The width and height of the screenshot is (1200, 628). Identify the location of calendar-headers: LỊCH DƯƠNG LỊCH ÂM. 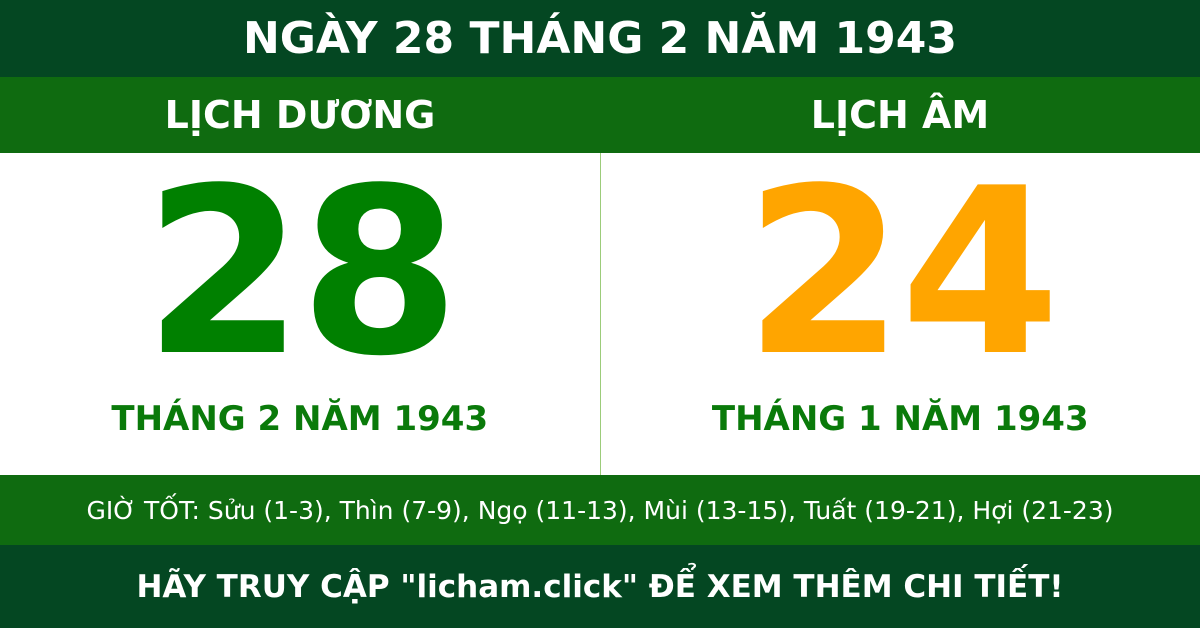
(600, 115).